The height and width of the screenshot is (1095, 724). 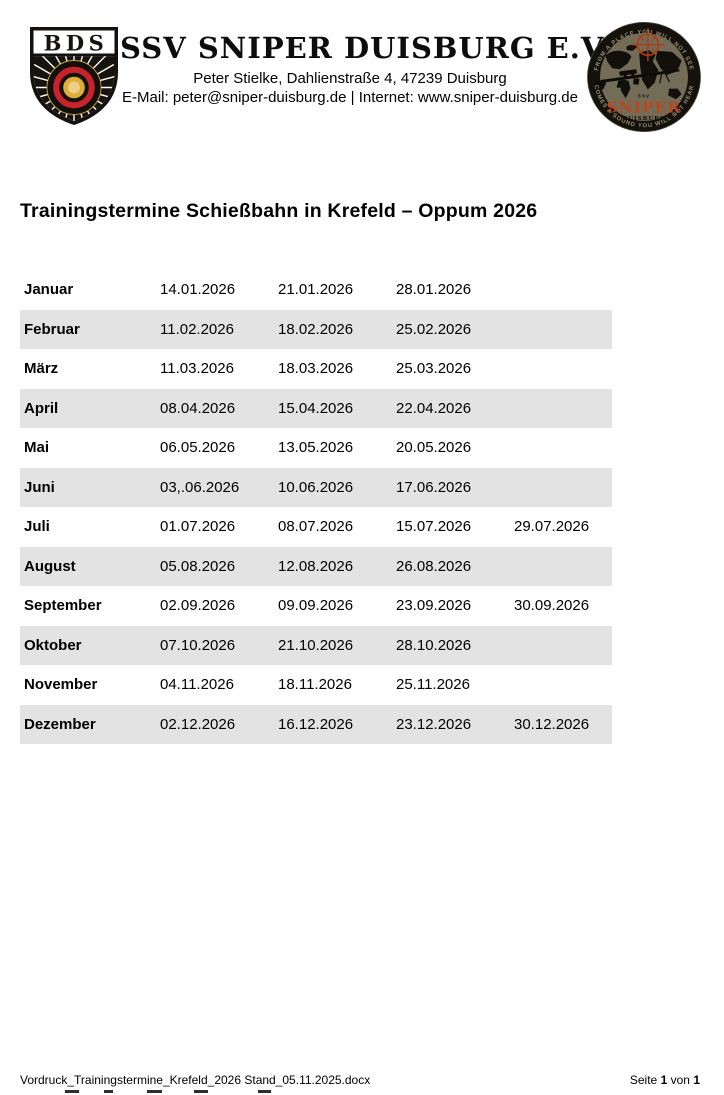 What do you see at coordinates (434, 329) in the screenshot?
I see `training-date: 25.02.2026` at bounding box center [434, 329].